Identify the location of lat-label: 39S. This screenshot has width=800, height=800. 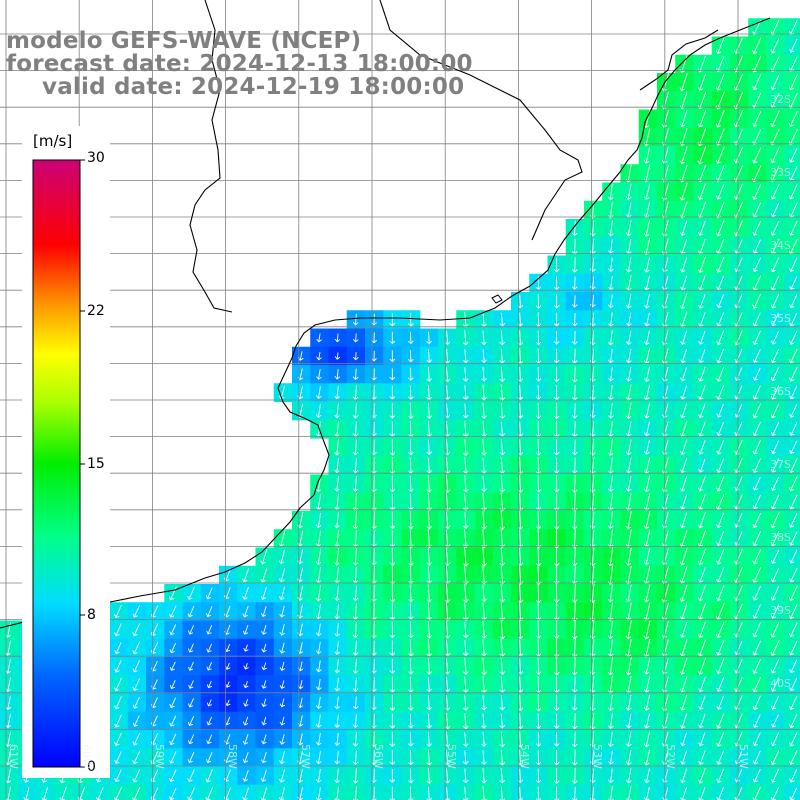
(780, 610).